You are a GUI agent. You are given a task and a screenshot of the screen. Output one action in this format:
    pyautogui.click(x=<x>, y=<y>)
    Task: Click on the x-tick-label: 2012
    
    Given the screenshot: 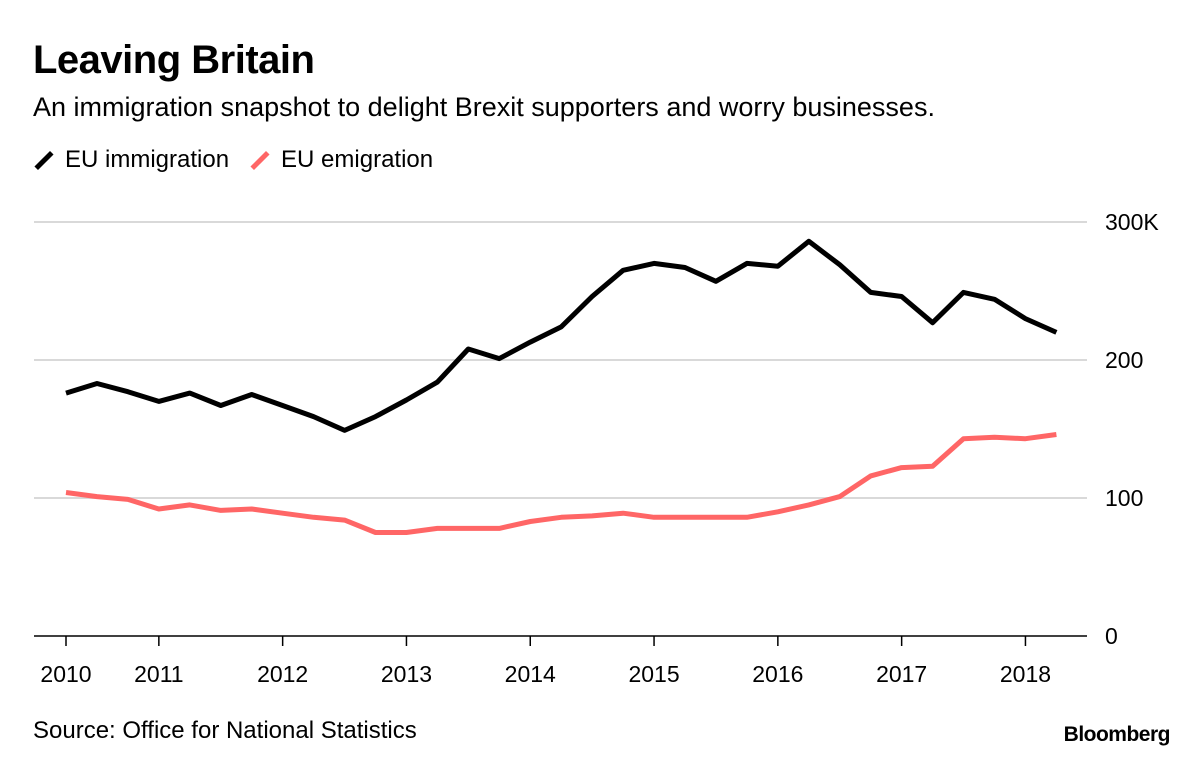 What is the action you would take?
    pyautogui.click(x=282, y=674)
    